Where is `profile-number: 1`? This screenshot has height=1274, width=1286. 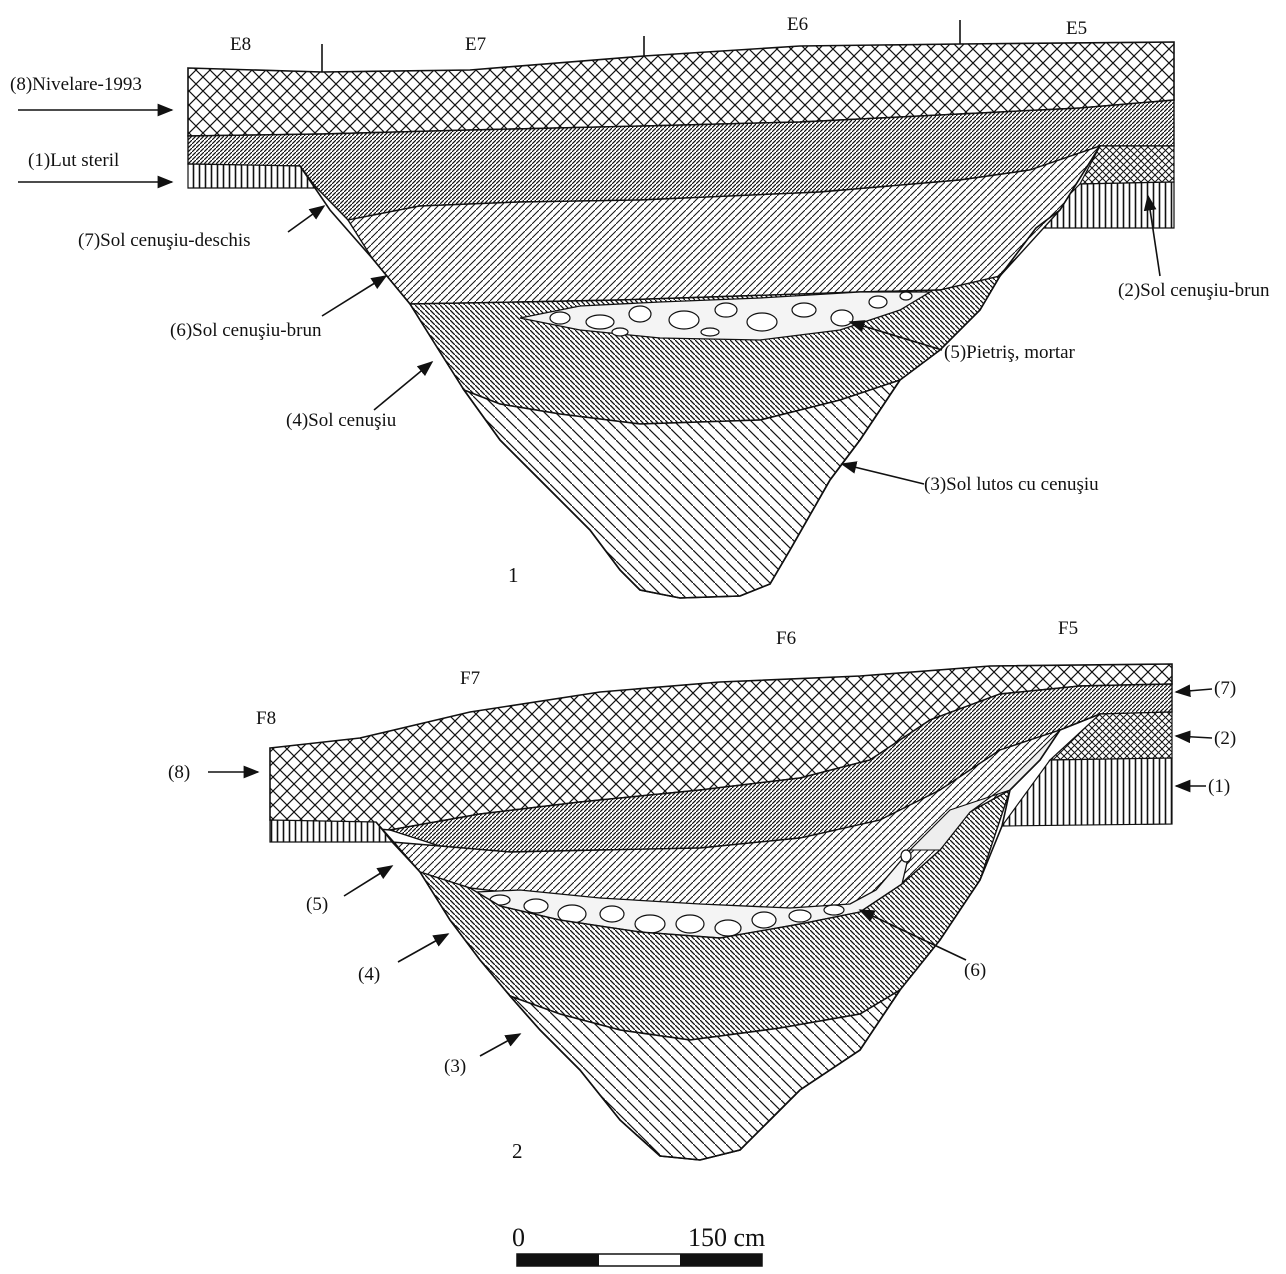
profile-number: 1 is located at coordinates (513, 575).